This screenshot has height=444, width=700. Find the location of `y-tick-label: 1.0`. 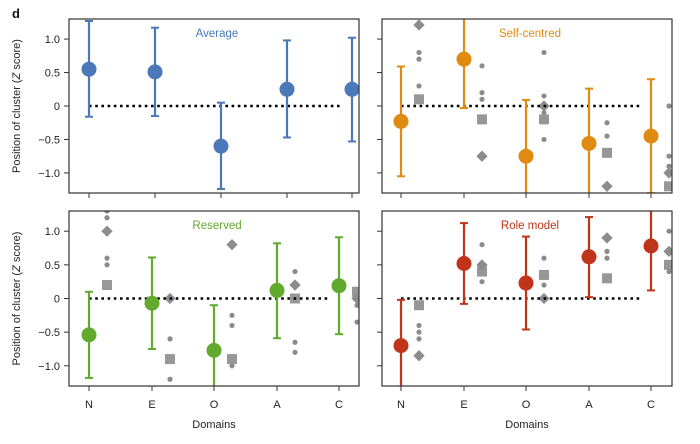

y-tick-label: 1.0 is located at coordinates (52, 232).